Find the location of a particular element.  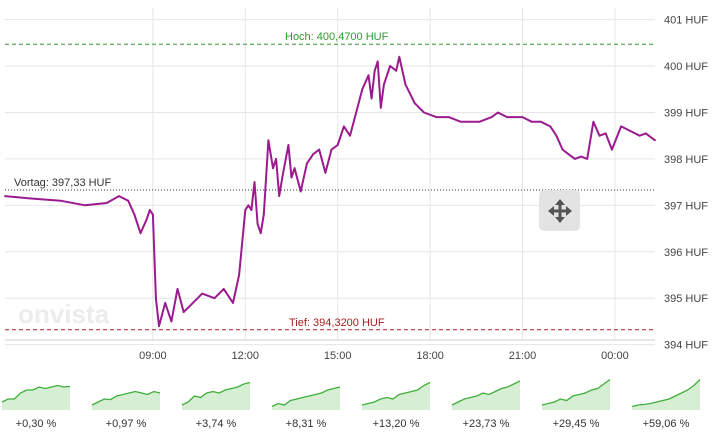

x-tick-label: 18:00 is located at coordinates (430, 356).